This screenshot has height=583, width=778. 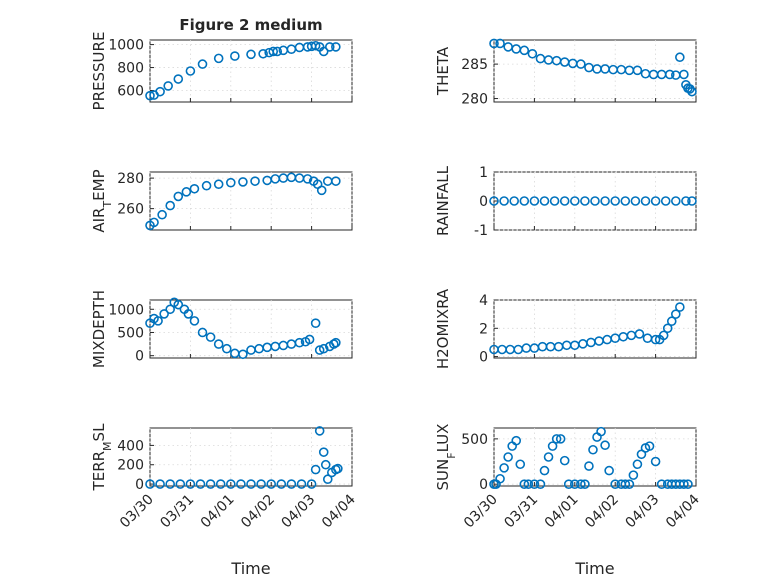 What do you see at coordinates (299, 512) in the screenshot?
I see `x-tick-label: 04/03` at bounding box center [299, 512].